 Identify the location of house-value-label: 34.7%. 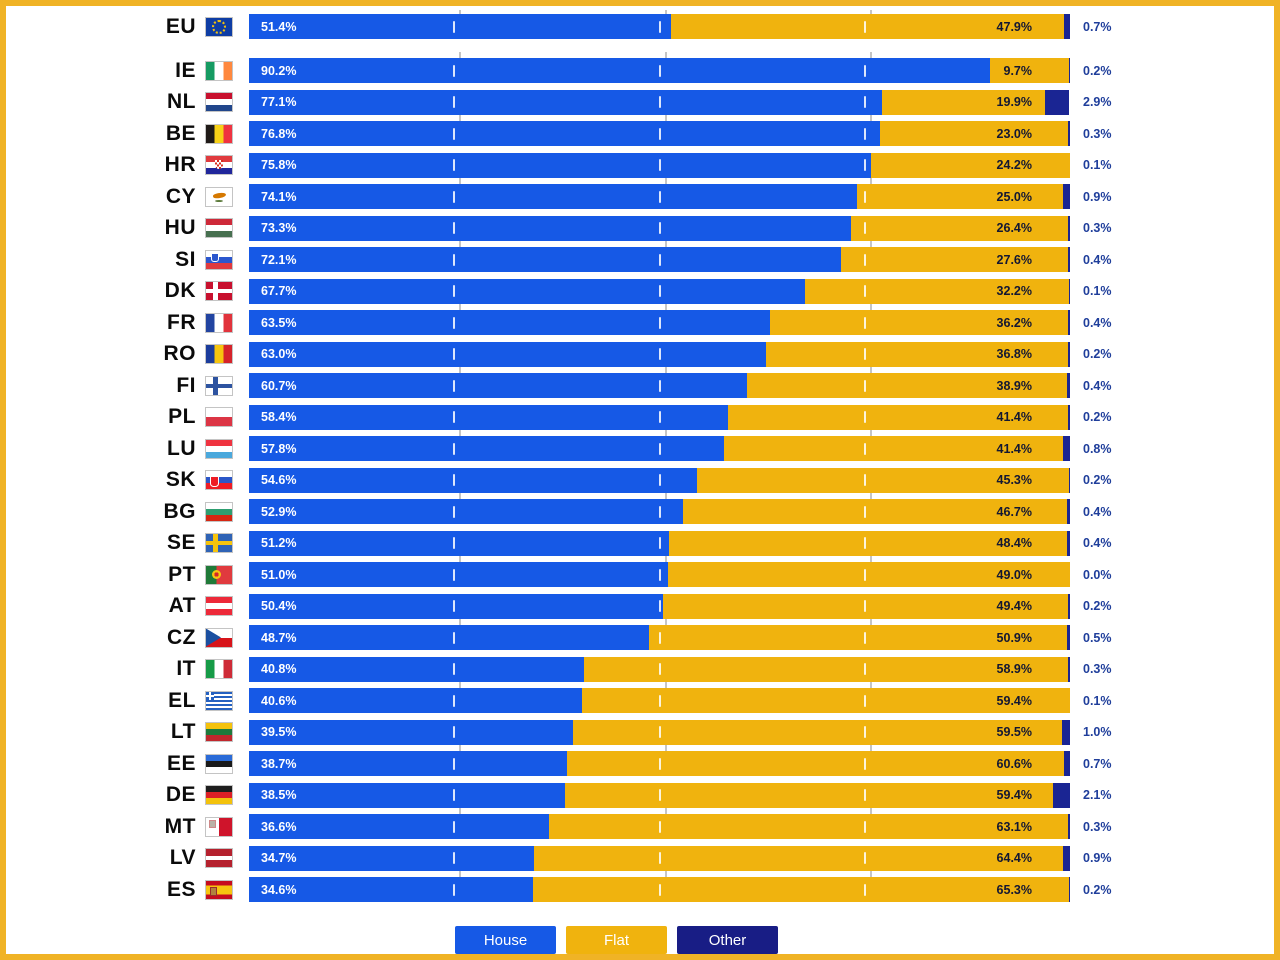
(279, 858).